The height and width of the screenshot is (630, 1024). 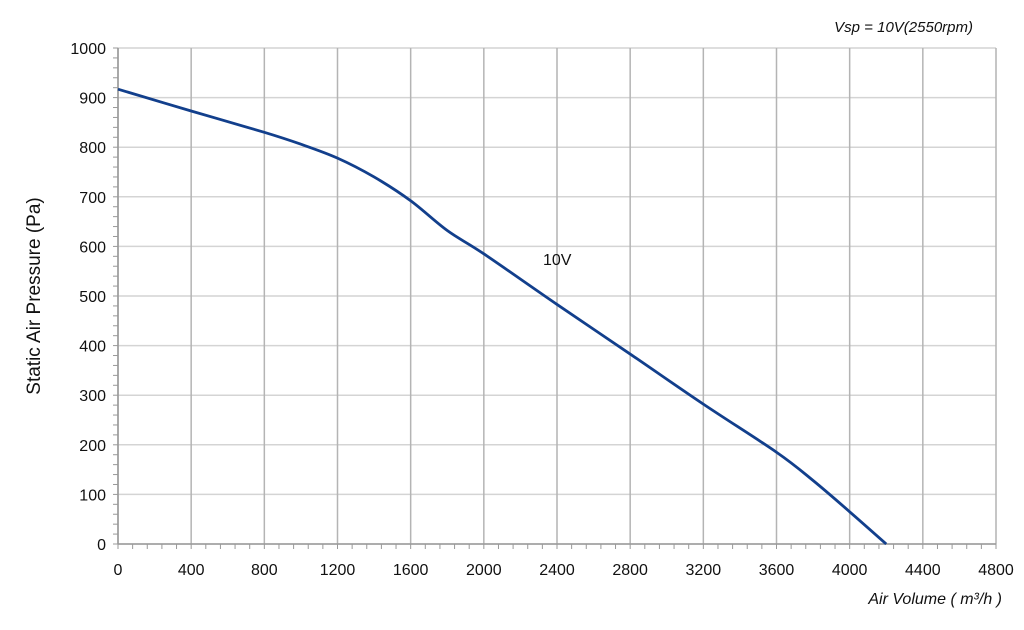 I want to click on x-tick-label: 2400, so click(x=557, y=570).